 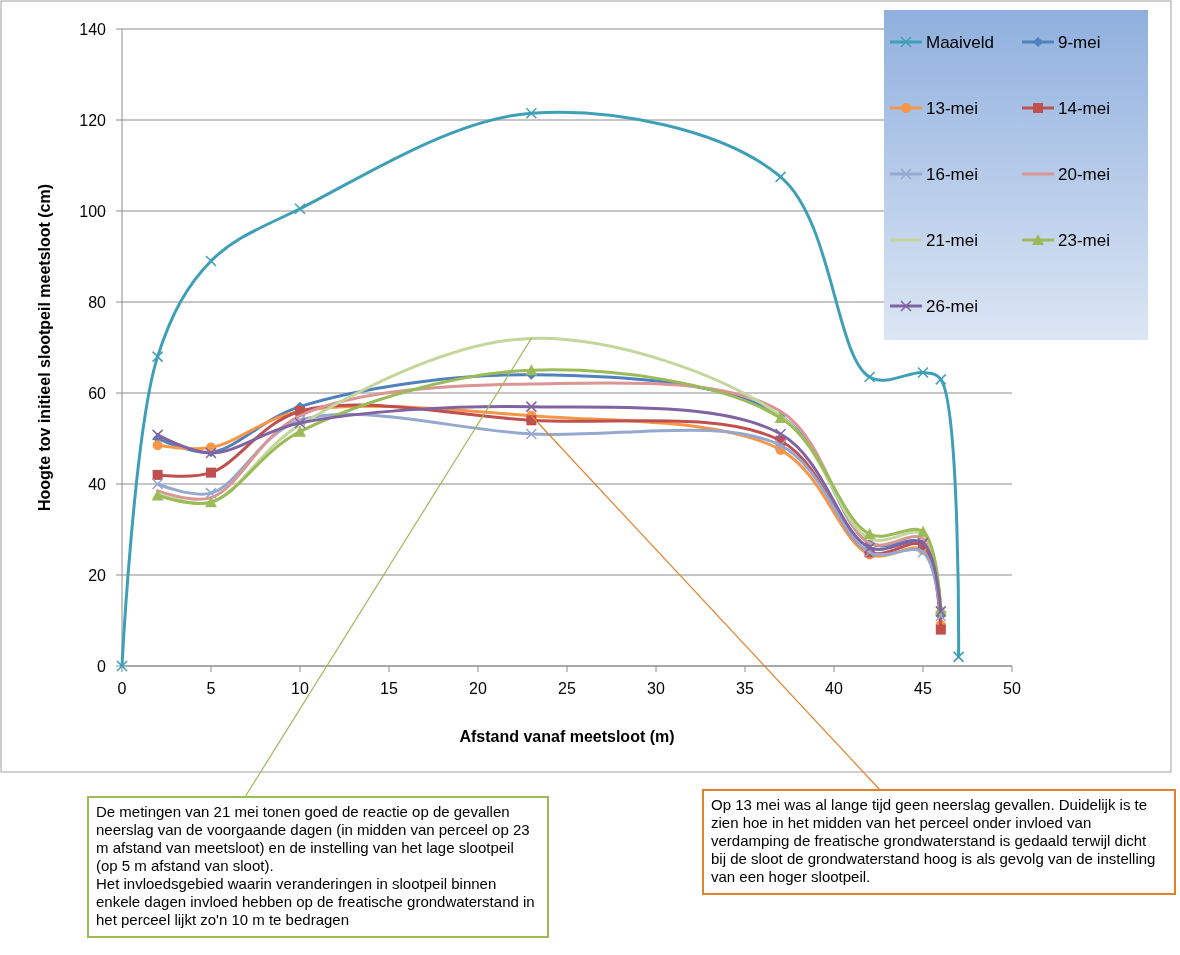 What do you see at coordinates (102, 666) in the screenshot?
I see `y-tick-label: 0` at bounding box center [102, 666].